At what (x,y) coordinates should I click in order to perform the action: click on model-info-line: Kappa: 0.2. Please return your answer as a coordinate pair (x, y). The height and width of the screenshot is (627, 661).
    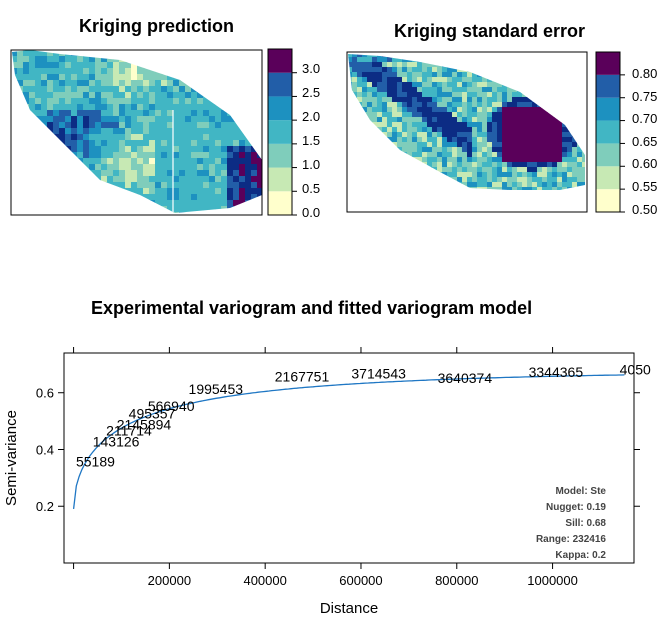
    Looking at the image, I should click on (580, 555).